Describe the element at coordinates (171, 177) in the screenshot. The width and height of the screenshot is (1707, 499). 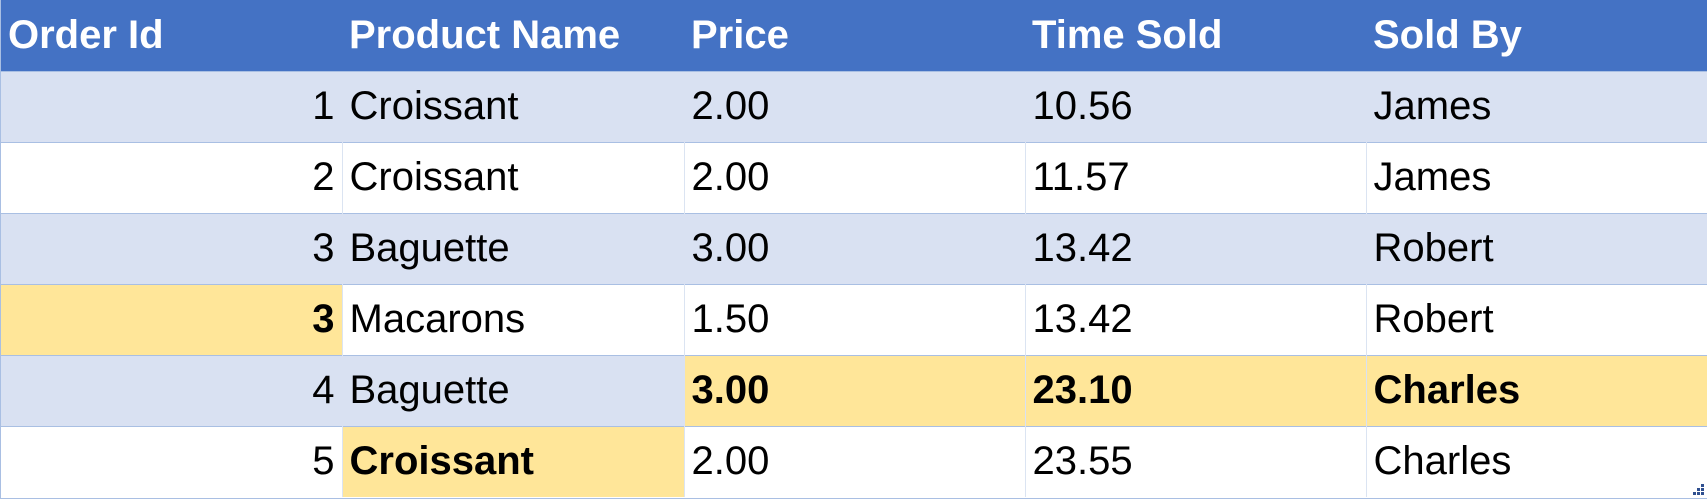
I see `cell-order-id: 2` at that location.